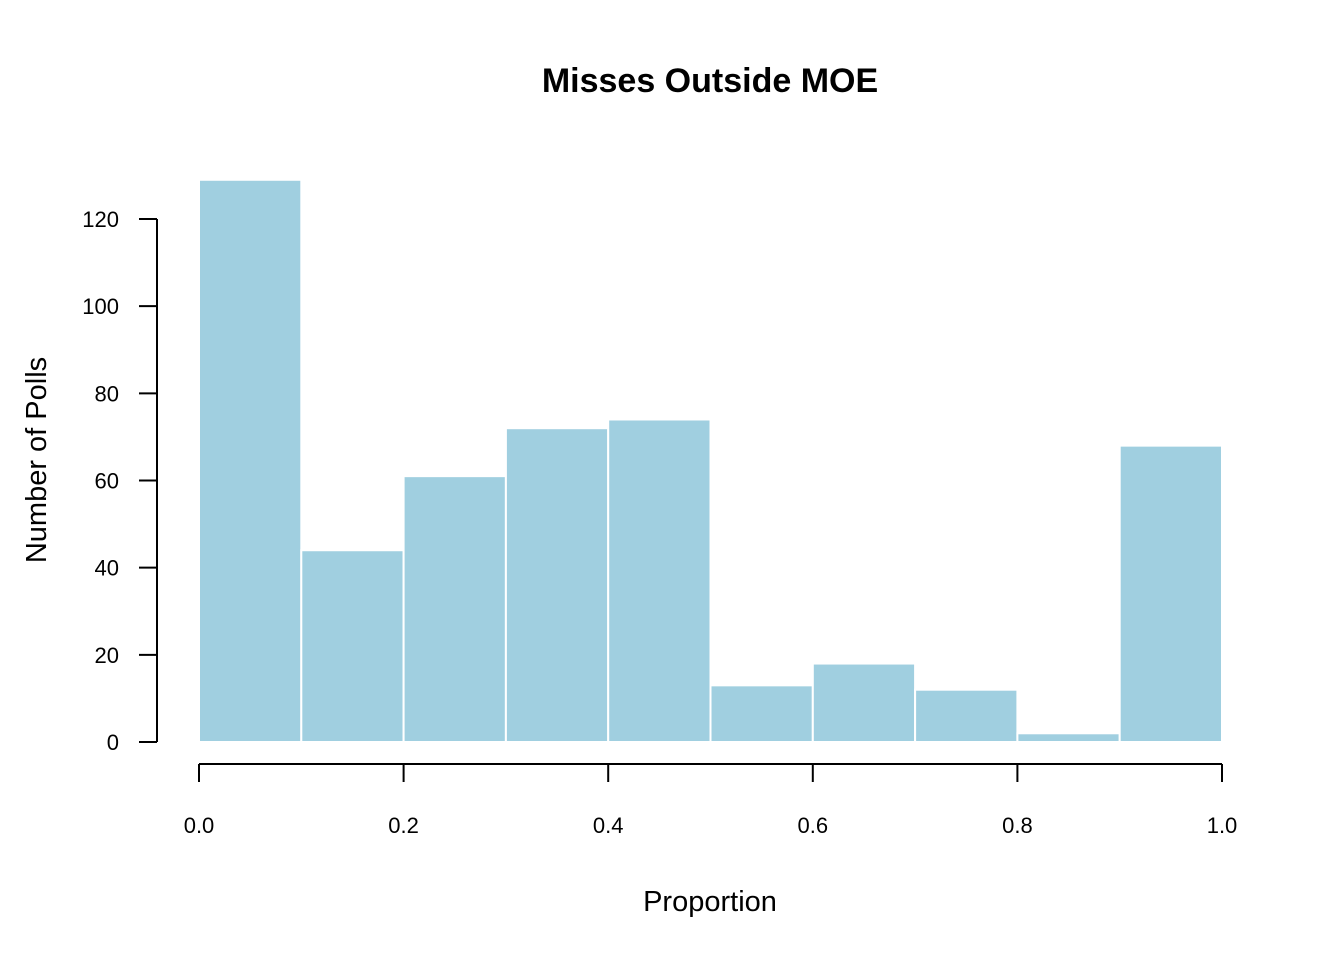 This screenshot has width=1344, height=960. What do you see at coordinates (710, 81) in the screenshot?
I see `chart-title: Misses Outside MOE` at bounding box center [710, 81].